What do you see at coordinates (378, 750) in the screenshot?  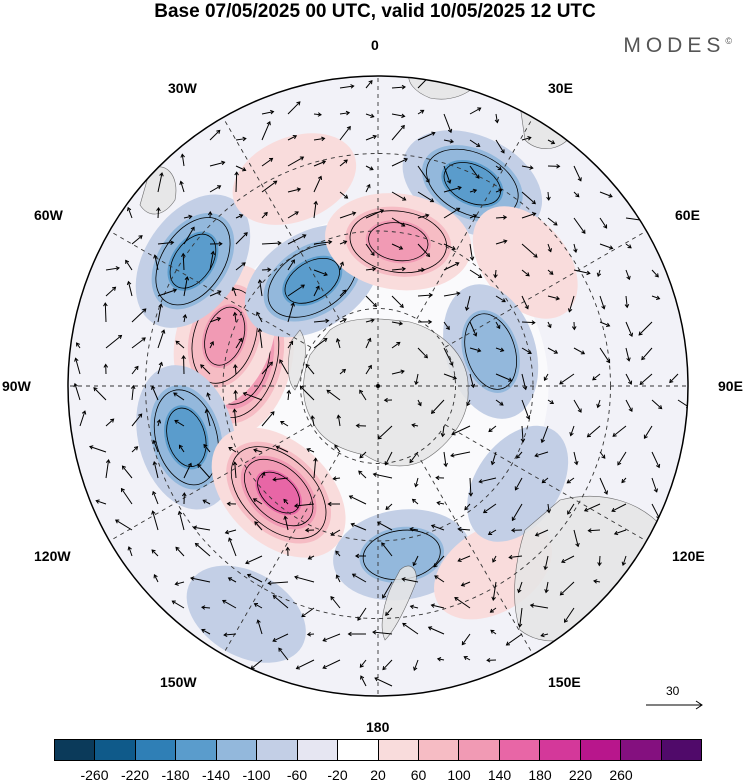 I see `colorbar` at bounding box center [378, 750].